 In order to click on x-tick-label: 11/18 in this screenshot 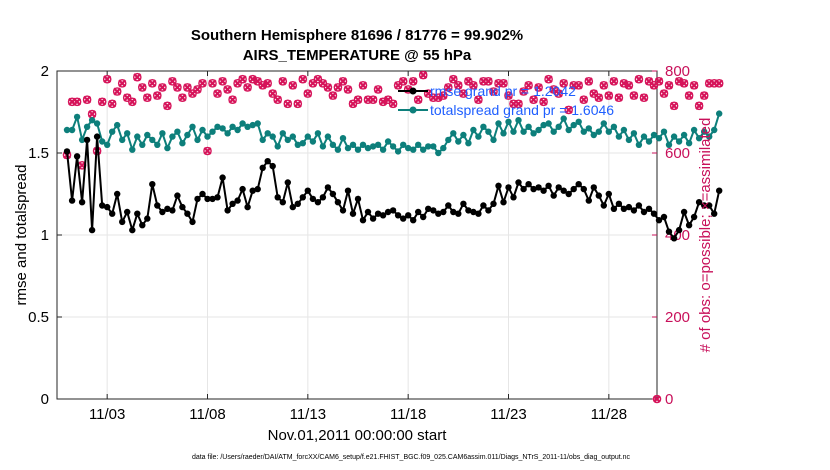, I will do `click(408, 414)`.